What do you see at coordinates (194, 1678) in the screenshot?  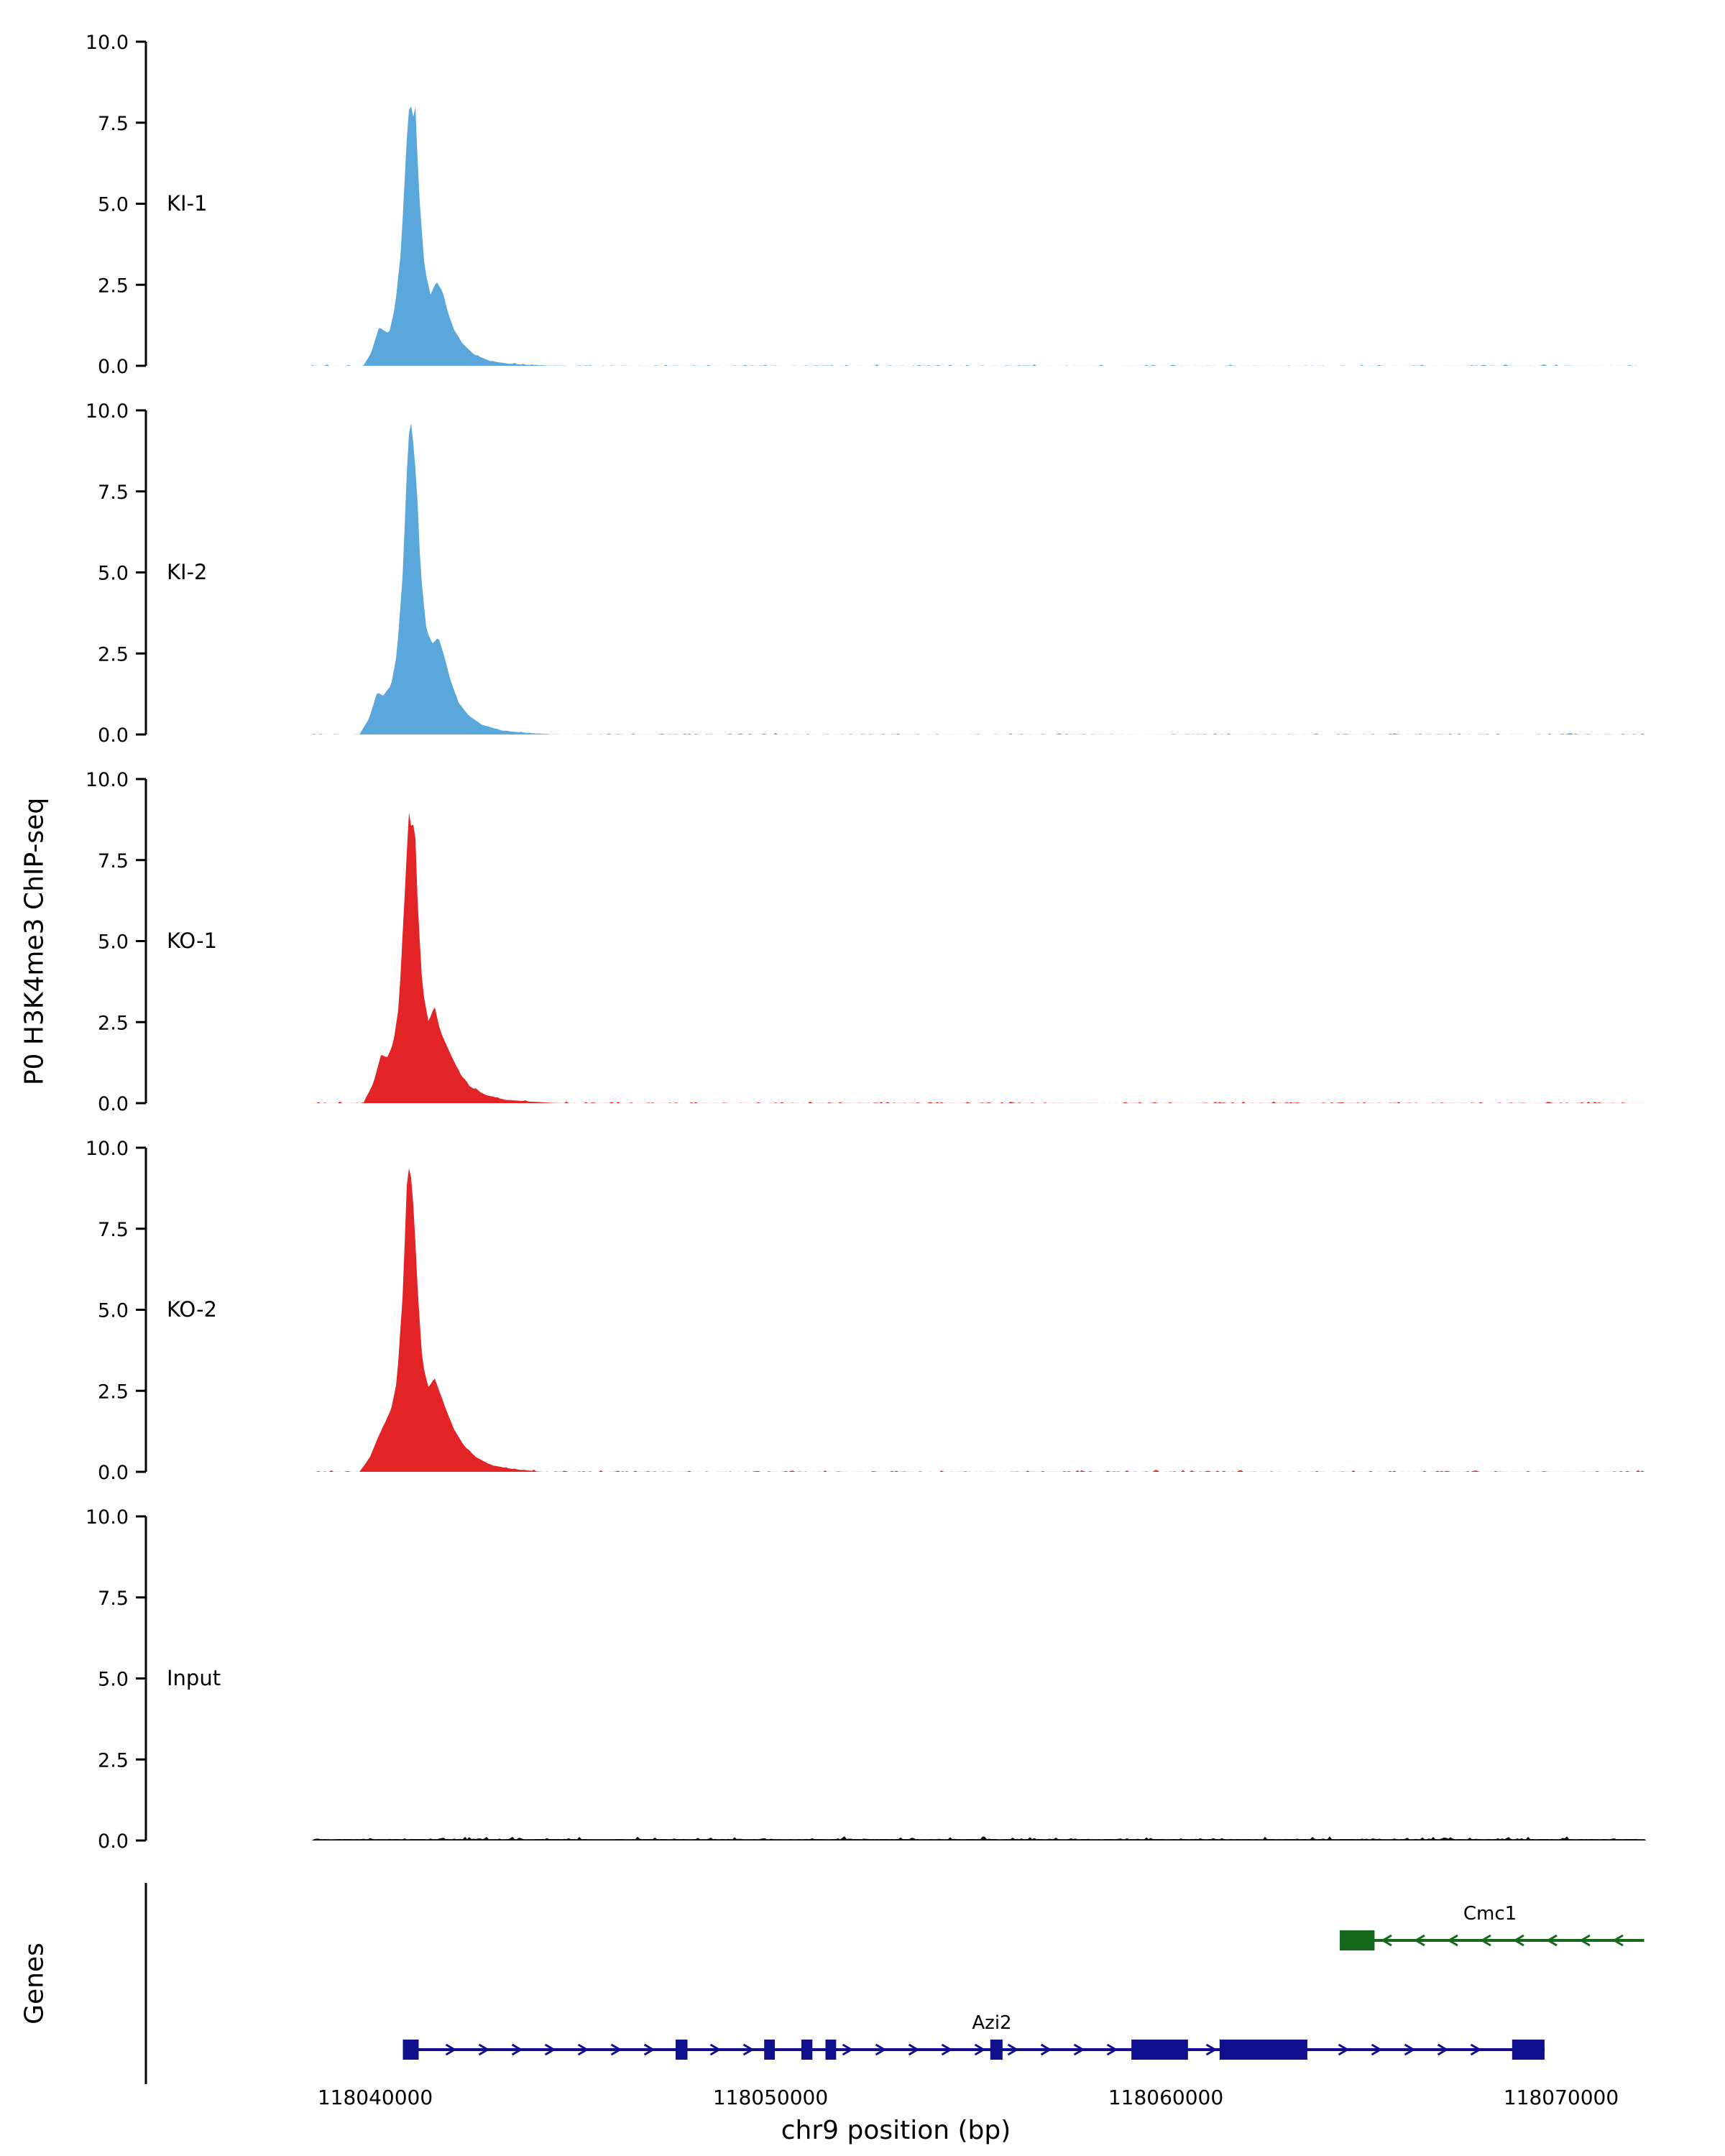 I see `track-label-input: Input` at bounding box center [194, 1678].